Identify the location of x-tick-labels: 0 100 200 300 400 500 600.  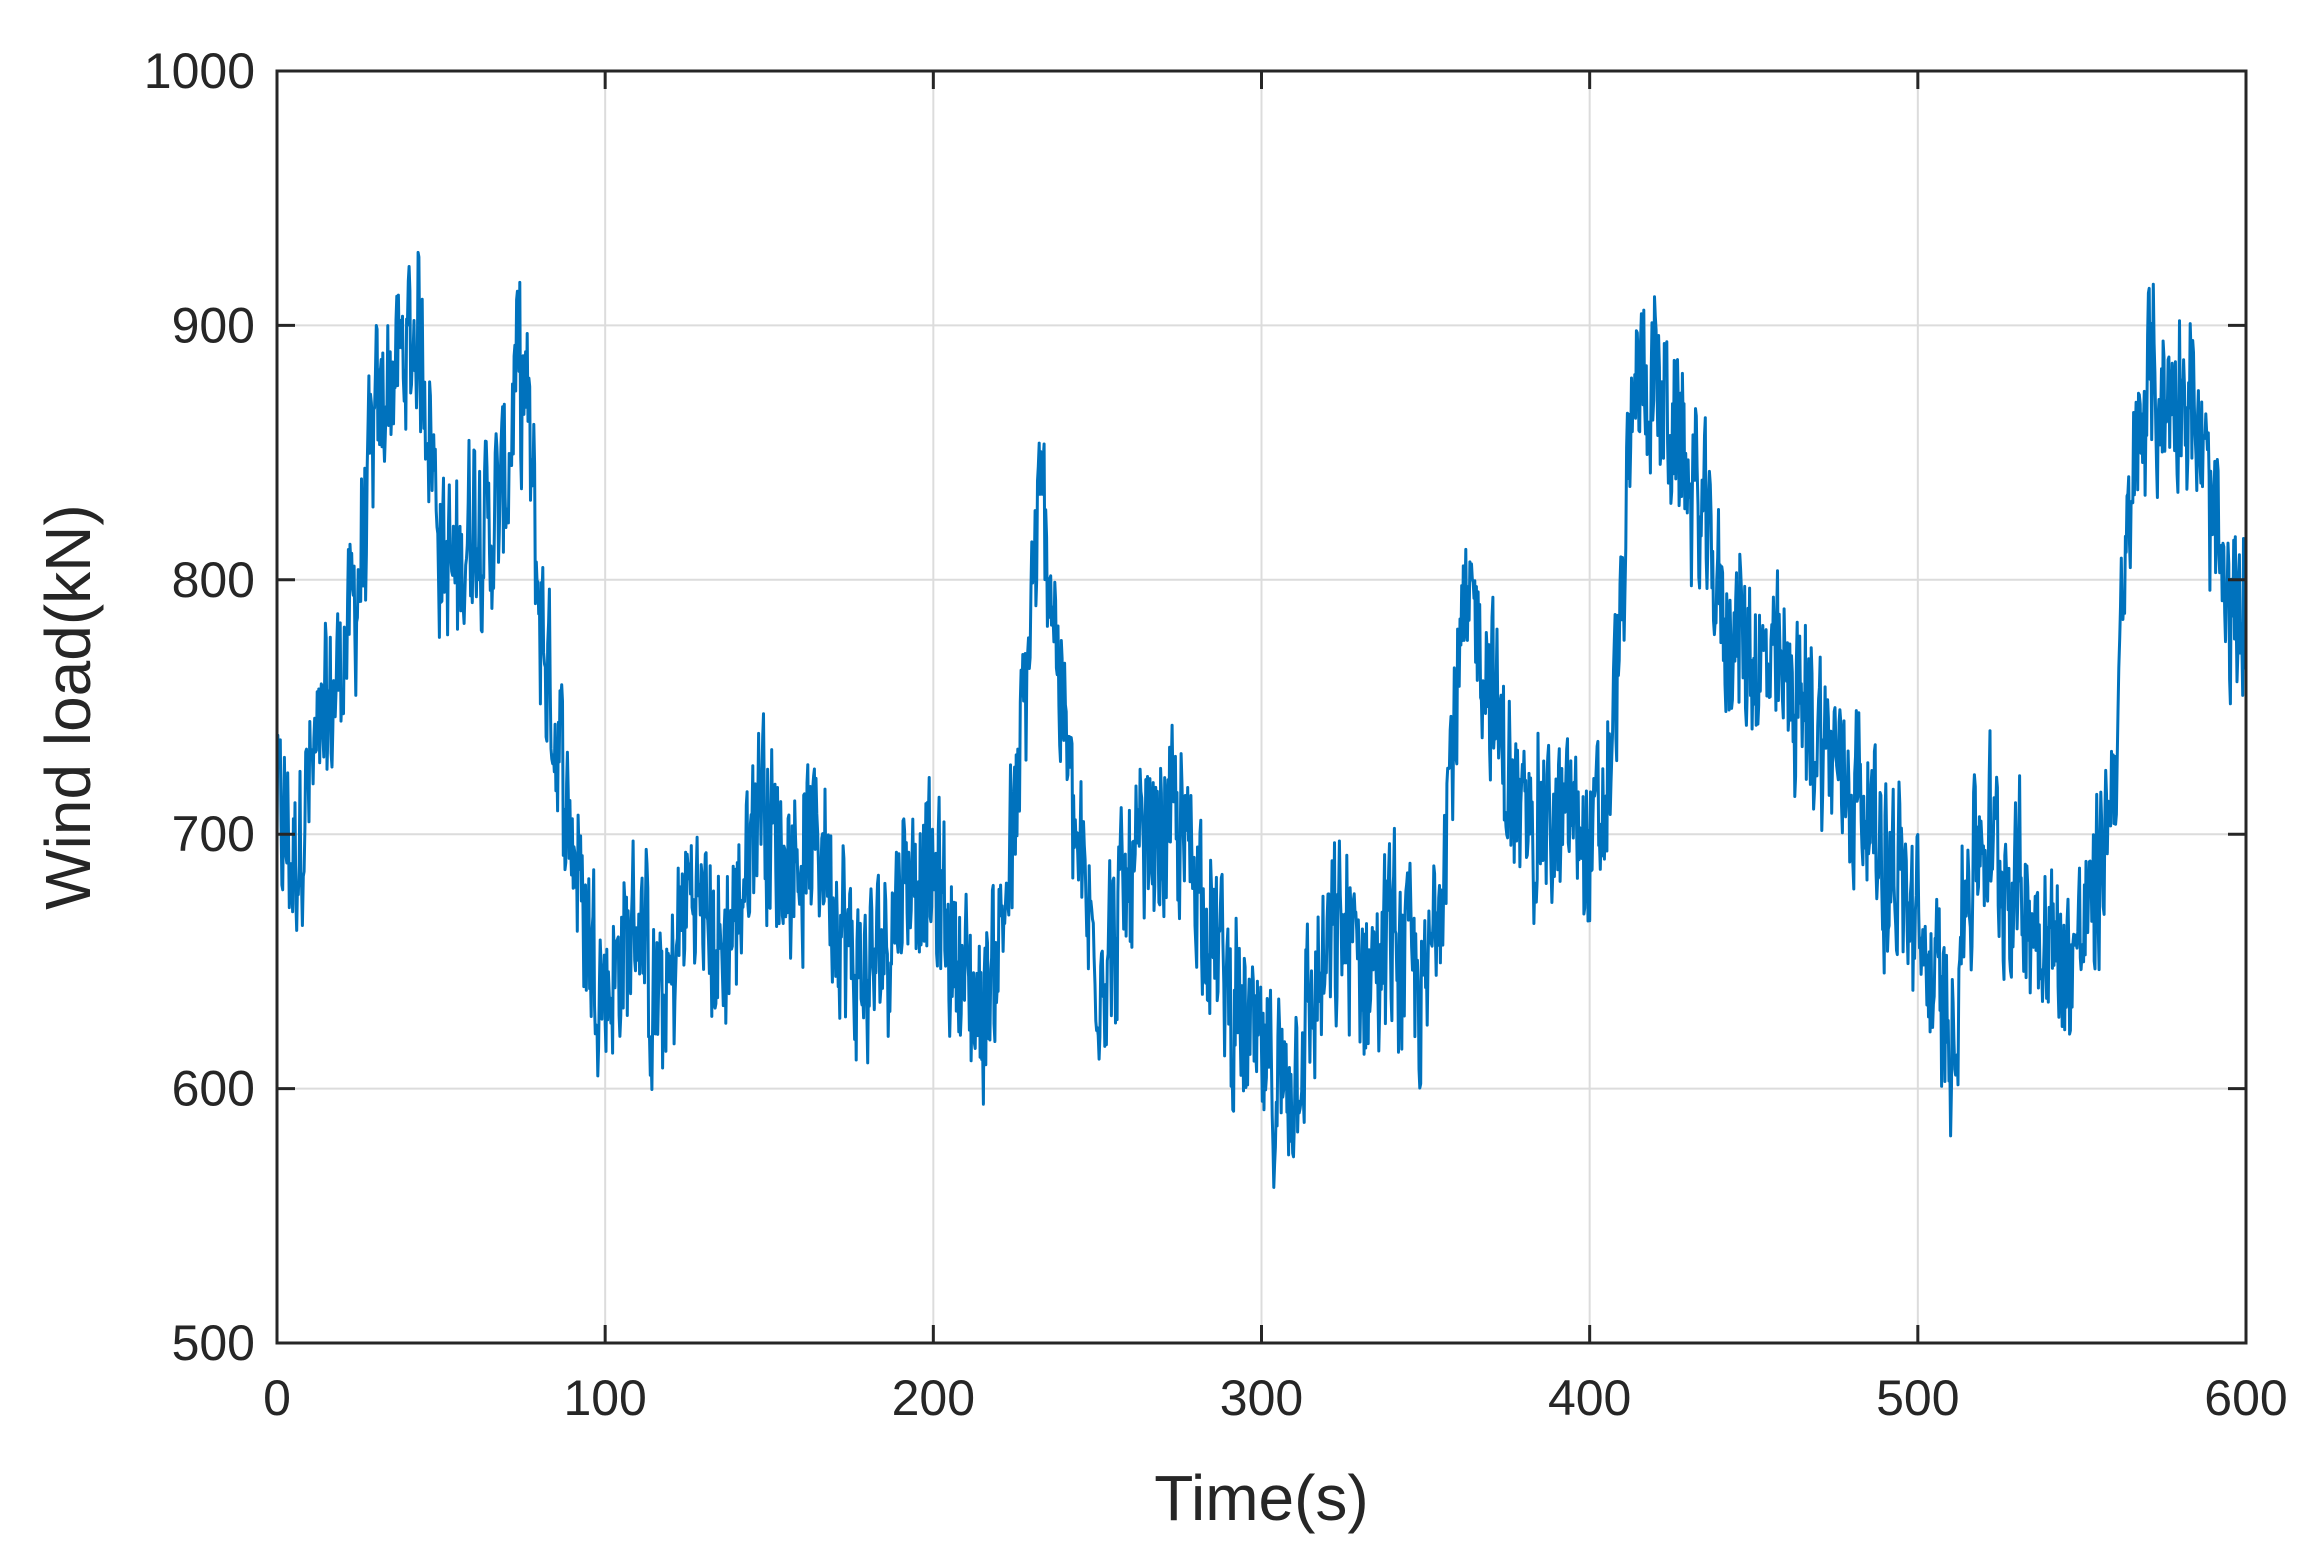
(1275, 1398).